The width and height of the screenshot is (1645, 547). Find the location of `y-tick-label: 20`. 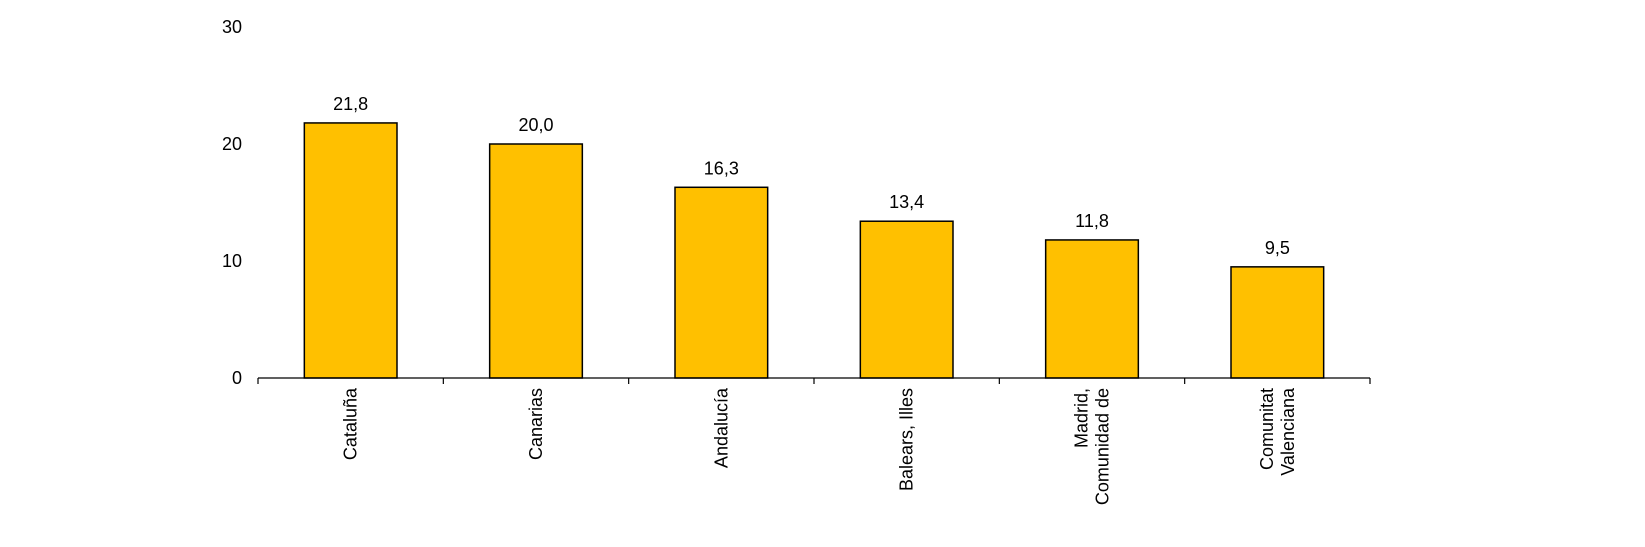

y-tick-label: 20 is located at coordinates (232, 144).